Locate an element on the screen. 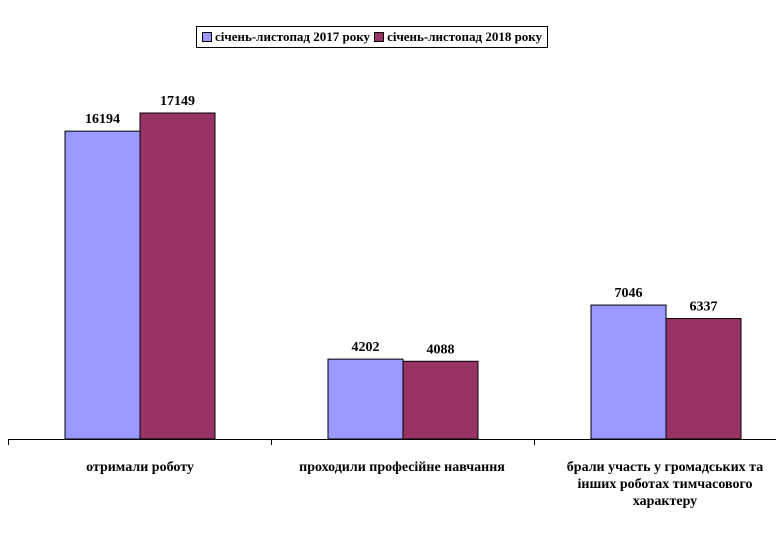  legend-label-2017: січень-листопад 2017 року is located at coordinates (293, 36).